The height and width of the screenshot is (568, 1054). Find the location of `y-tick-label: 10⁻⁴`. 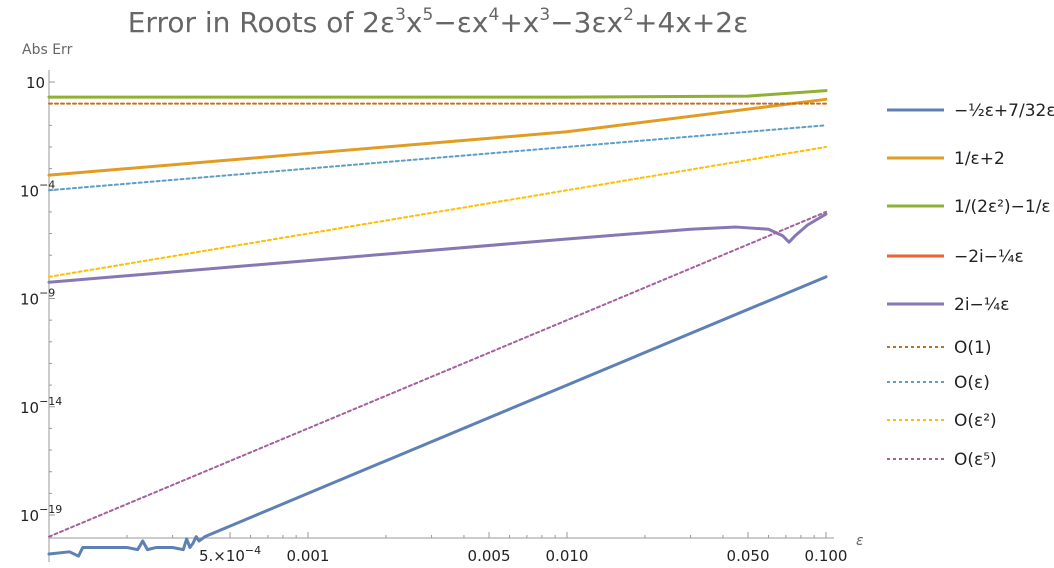

y-tick-label: 10⁻⁴ is located at coordinates (37, 189).